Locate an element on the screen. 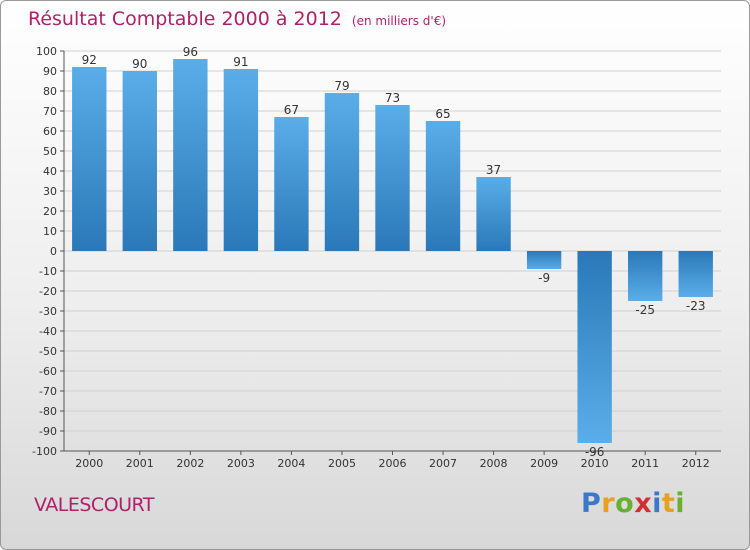 The width and height of the screenshot is (750, 550). x-tick-label: 2011 is located at coordinates (645, 463).